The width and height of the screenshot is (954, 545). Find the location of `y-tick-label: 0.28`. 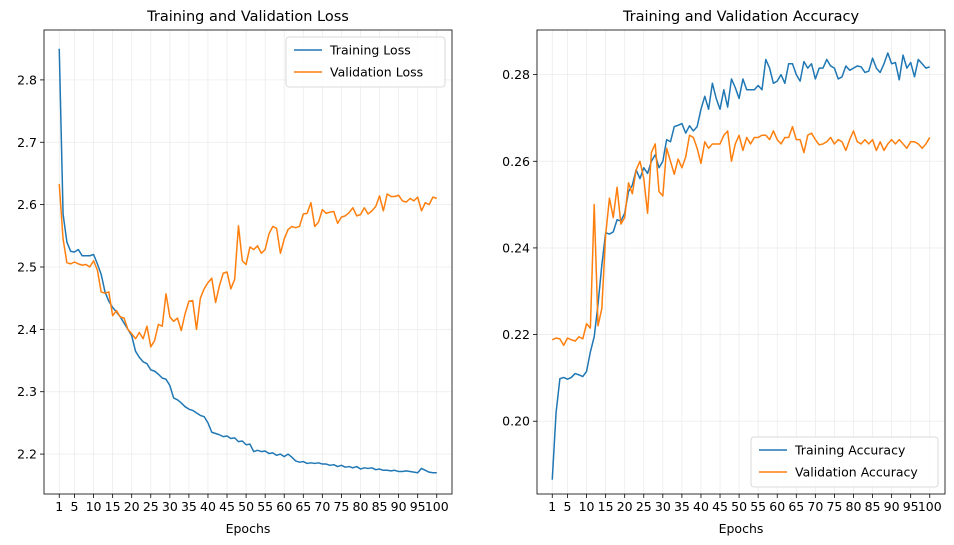

y-tick-label: 0.28 is located at coordinates (516, 74).